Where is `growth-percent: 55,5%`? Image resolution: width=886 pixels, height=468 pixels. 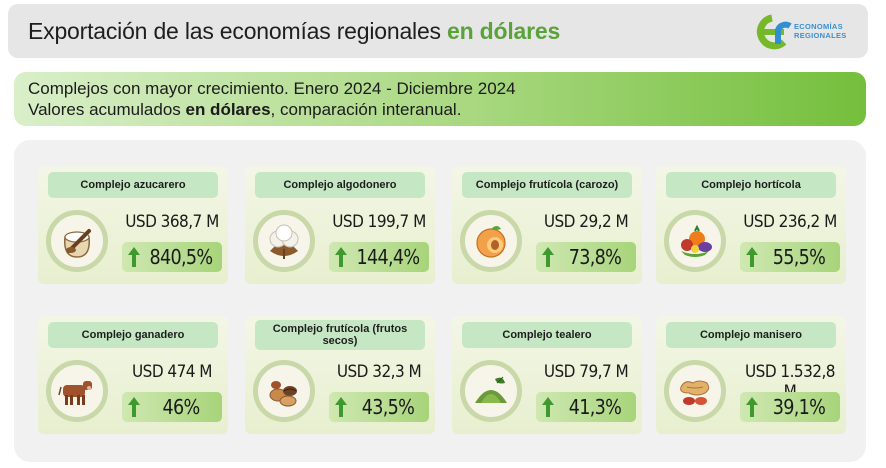 growth-percent: 55,5% is located at coordinates (799, 257).